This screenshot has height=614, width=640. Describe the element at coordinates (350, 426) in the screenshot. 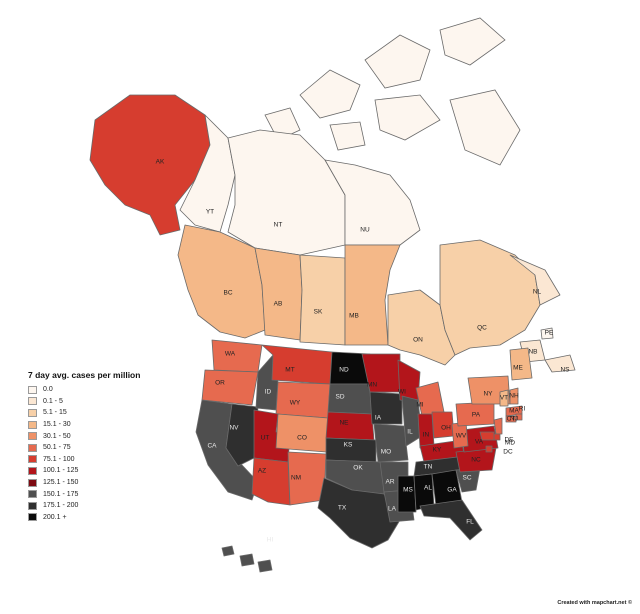

I see `region-ne` at that location.